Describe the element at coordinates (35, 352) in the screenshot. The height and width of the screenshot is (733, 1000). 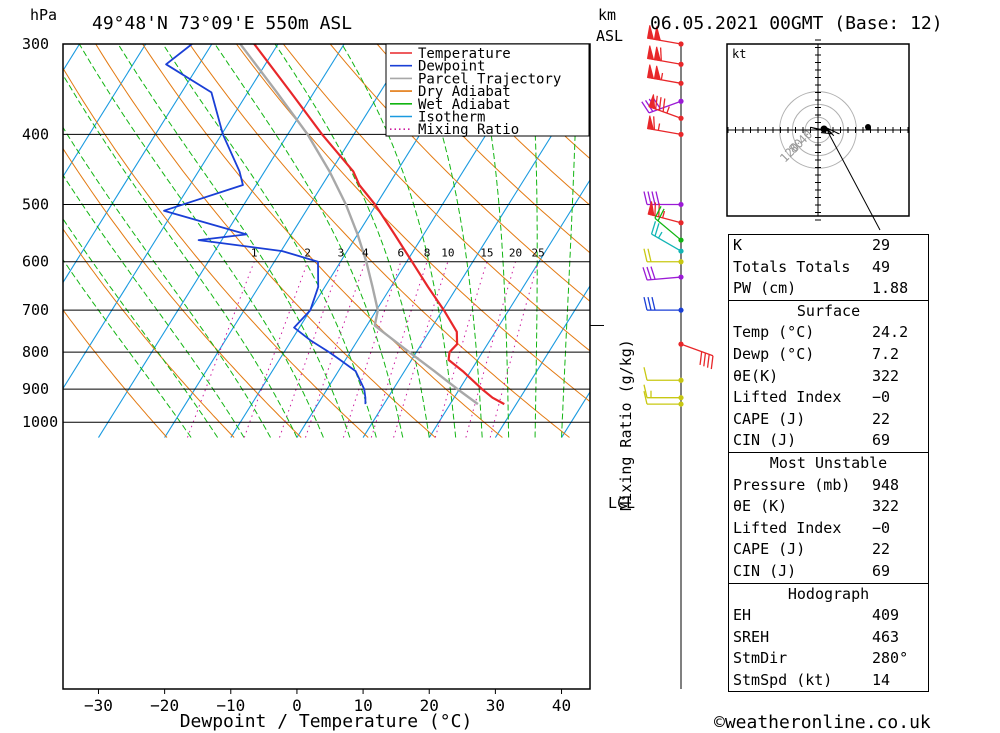
I see `pressure-tick-label: 800` at that location.